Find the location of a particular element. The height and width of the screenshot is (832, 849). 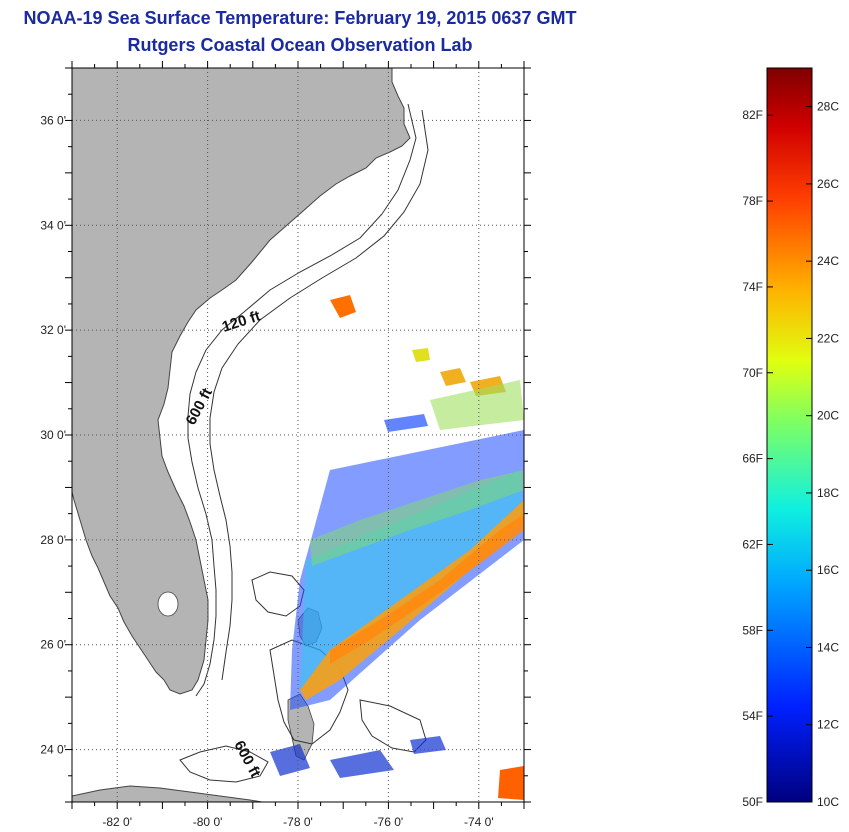

lat-tick-label: 26 0' is located at coordinates (53, 645).